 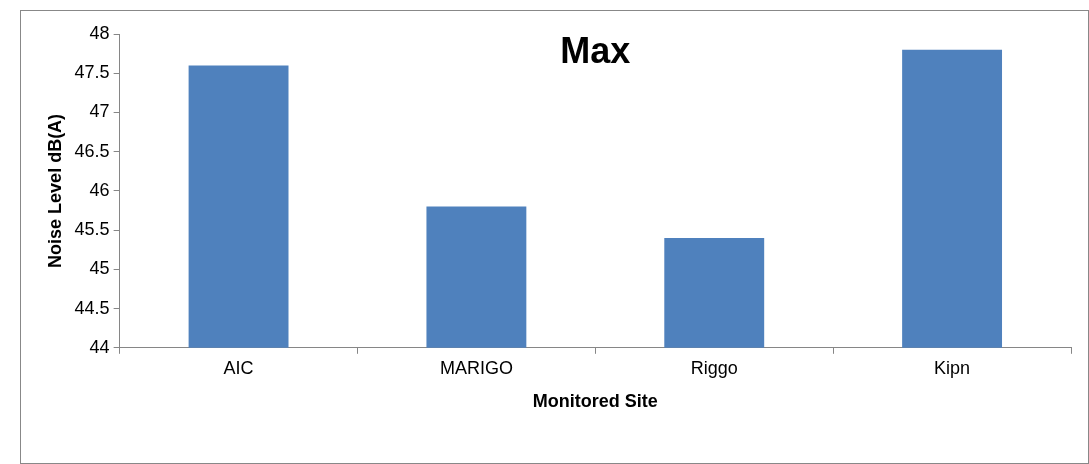 I want to click on y-tick-label: 47.5, so click(x=92, y=72).